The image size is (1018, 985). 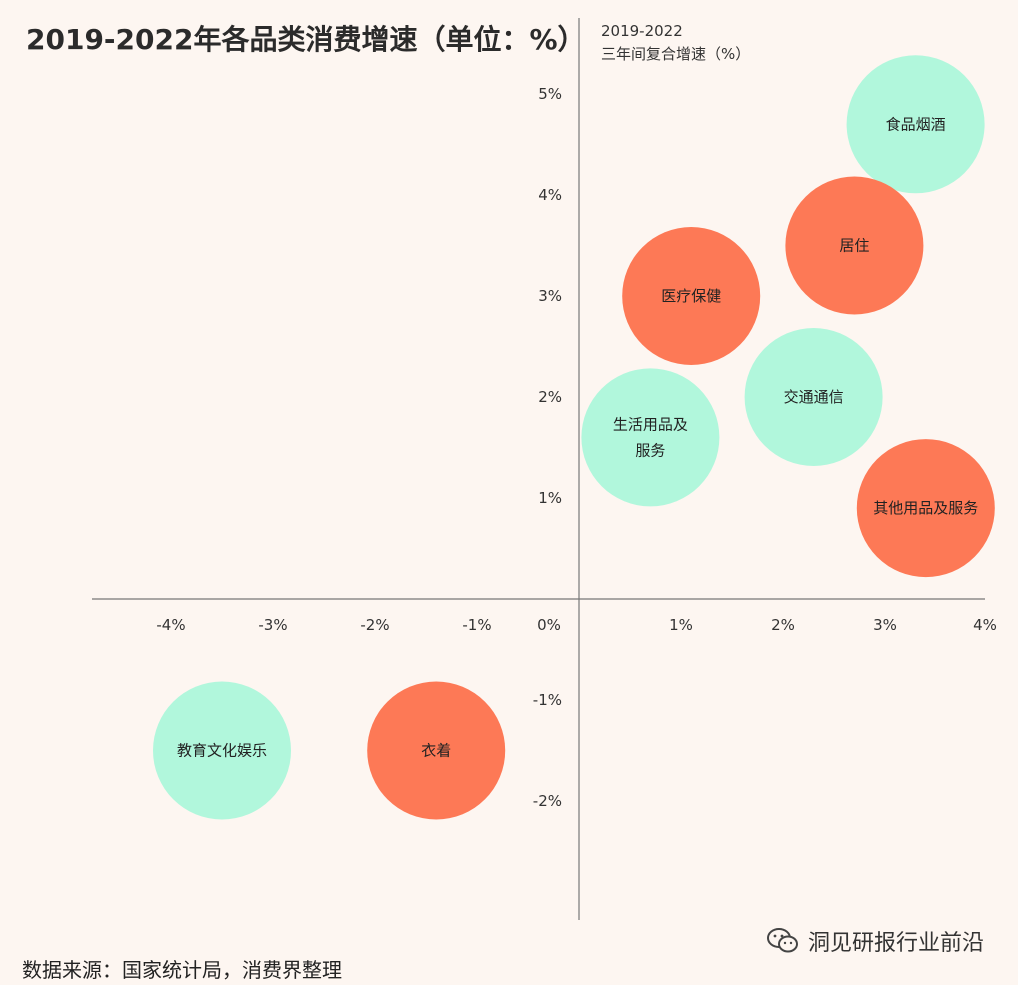 I want to click on brand-name: 洞见研报行业前沿, so click(x=895, y=943).